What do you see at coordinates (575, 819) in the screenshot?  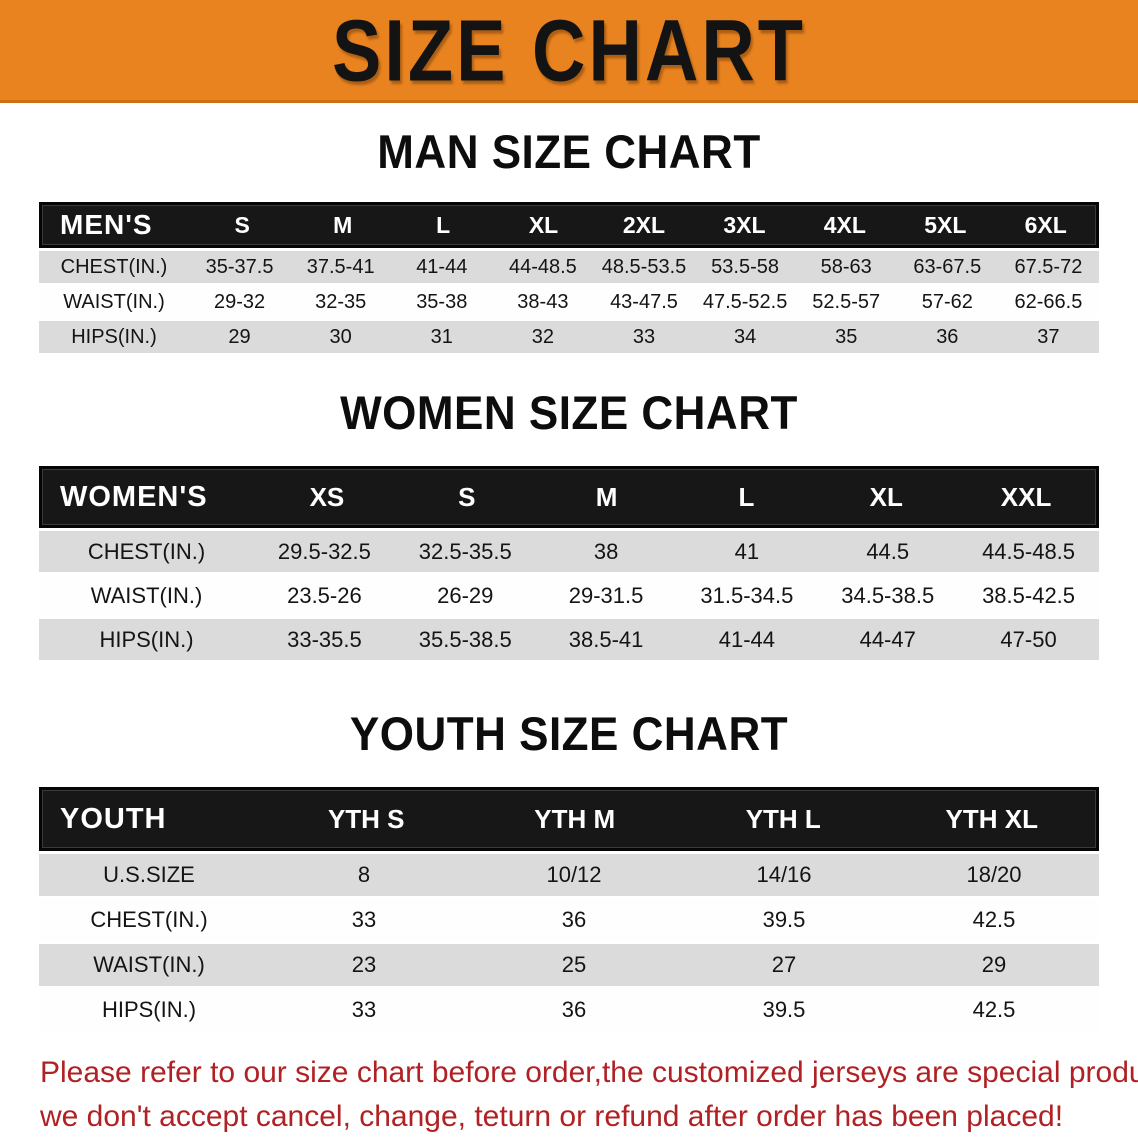 I see `youth-size-header-2: YTH M` at bounding box center [575, 819].